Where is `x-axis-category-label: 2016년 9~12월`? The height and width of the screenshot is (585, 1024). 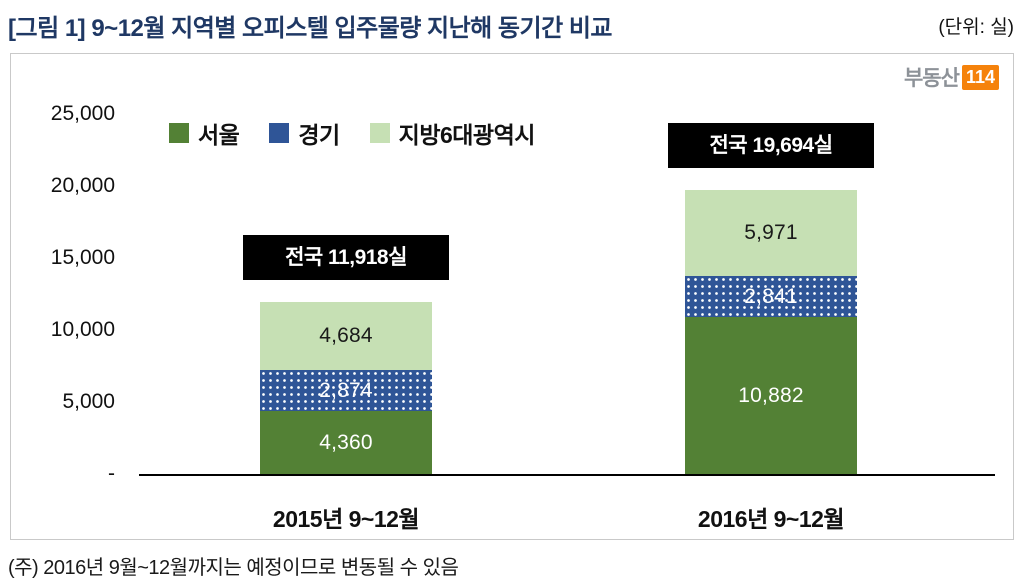
x-axis-category-label: 2016년 9~12월 is located at coordinates (771, 519).